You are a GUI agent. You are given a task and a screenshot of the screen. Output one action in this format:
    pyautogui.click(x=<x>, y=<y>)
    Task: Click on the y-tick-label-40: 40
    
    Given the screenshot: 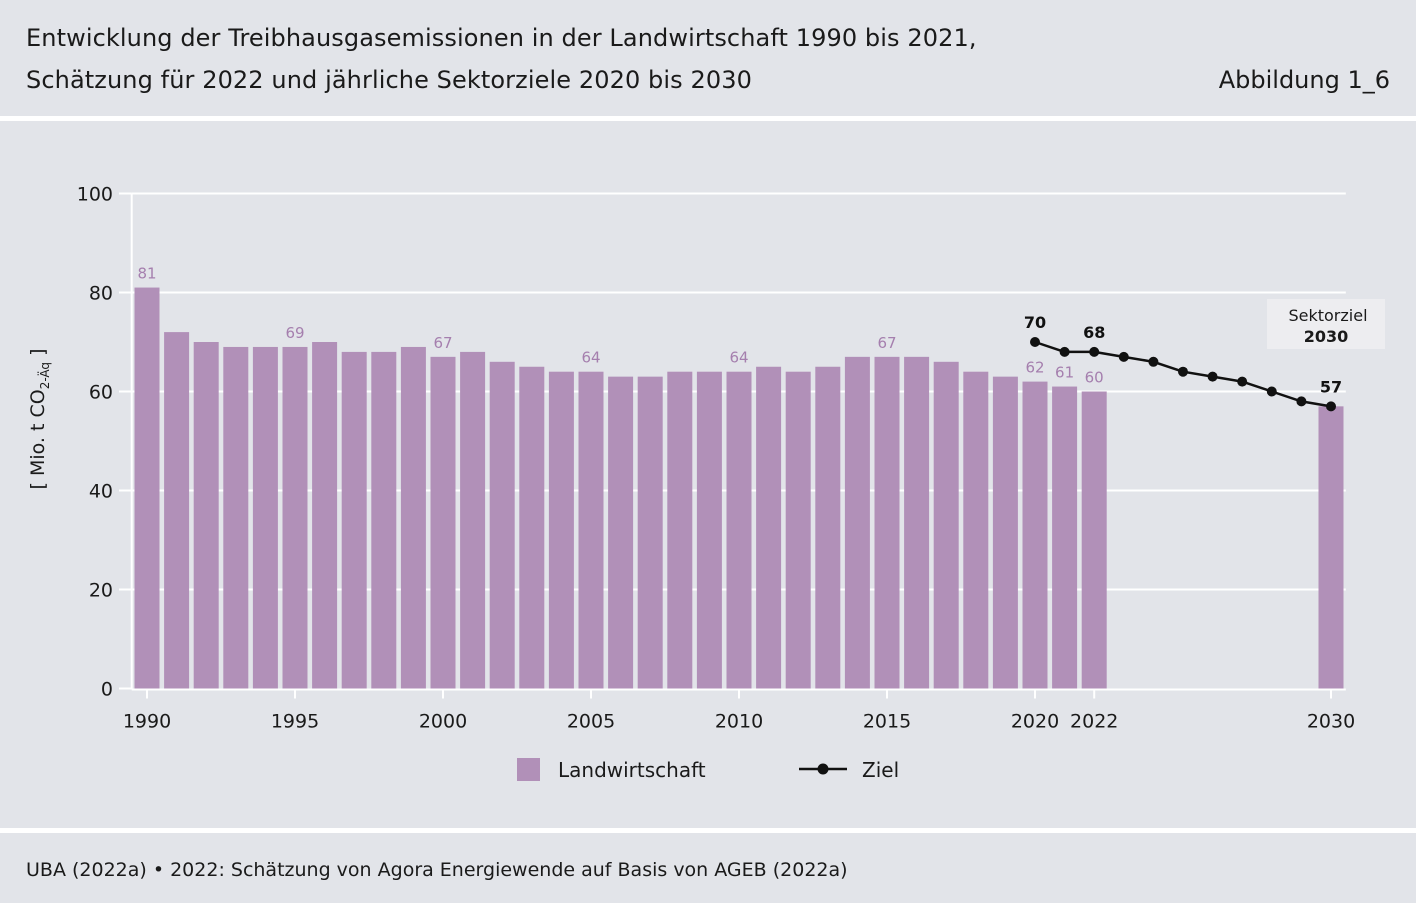 What is the action you would take?
    pyautogui.click(x=101, y=492)
    